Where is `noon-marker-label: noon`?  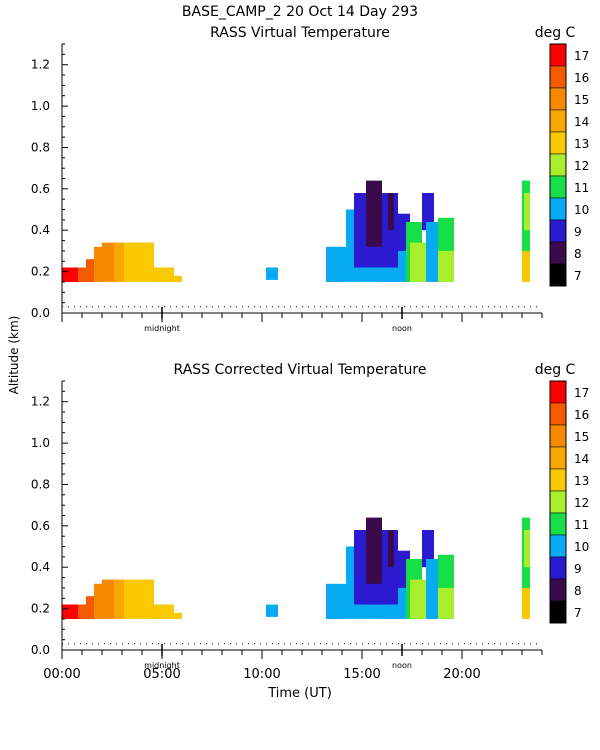
noon-marker-label: noon is located at coordinates (402, 665).